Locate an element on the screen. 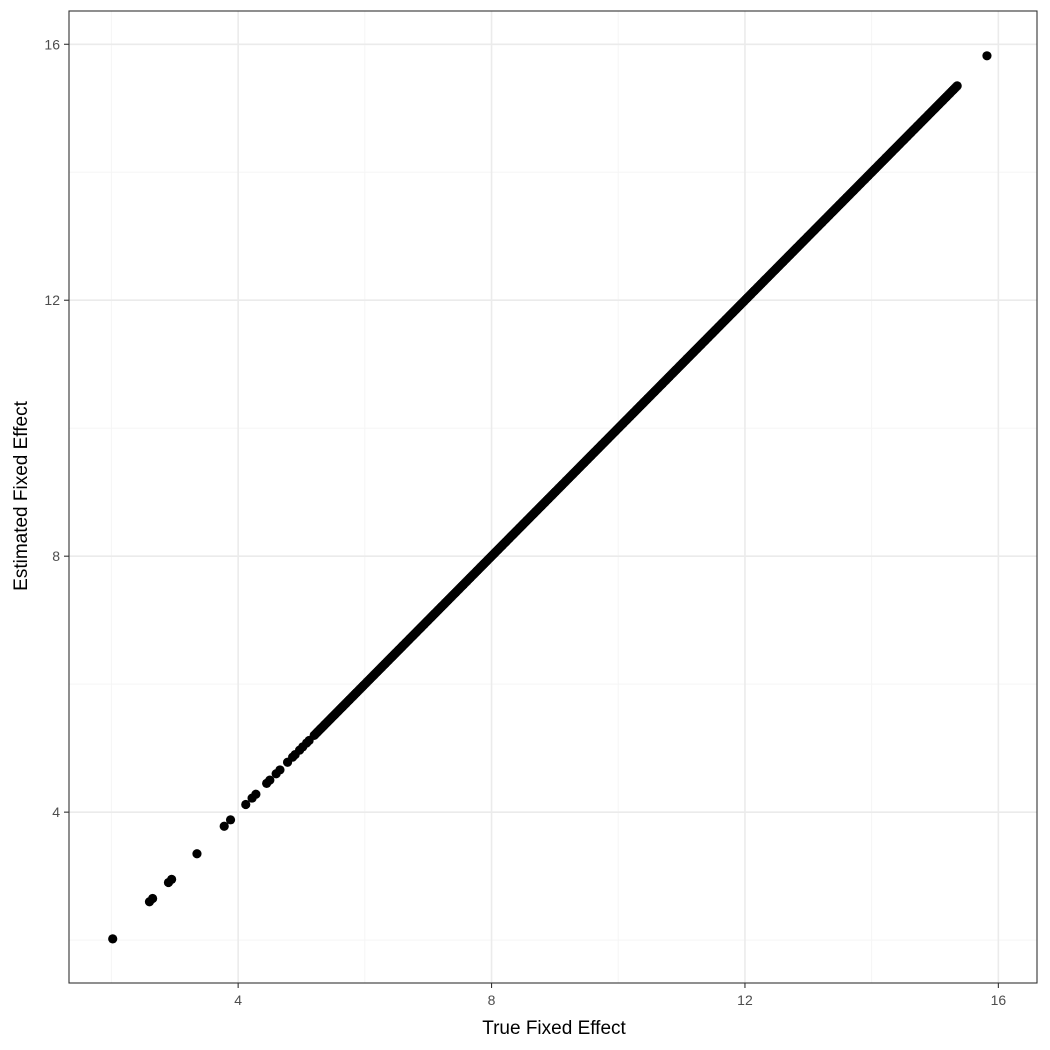  x-tick-label: 16 is located at coordinates (999, 1000).